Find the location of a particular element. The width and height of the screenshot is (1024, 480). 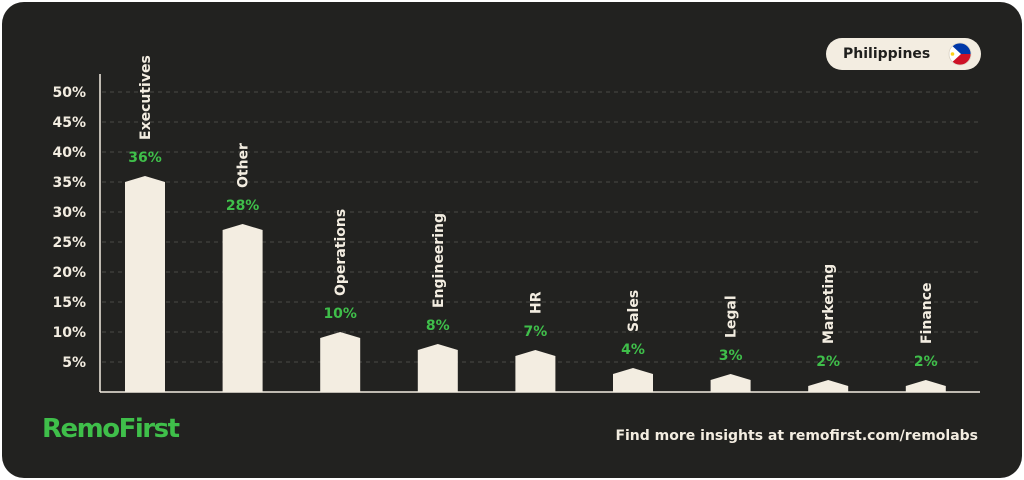

bar-hr is located at coordinates (535, 371).